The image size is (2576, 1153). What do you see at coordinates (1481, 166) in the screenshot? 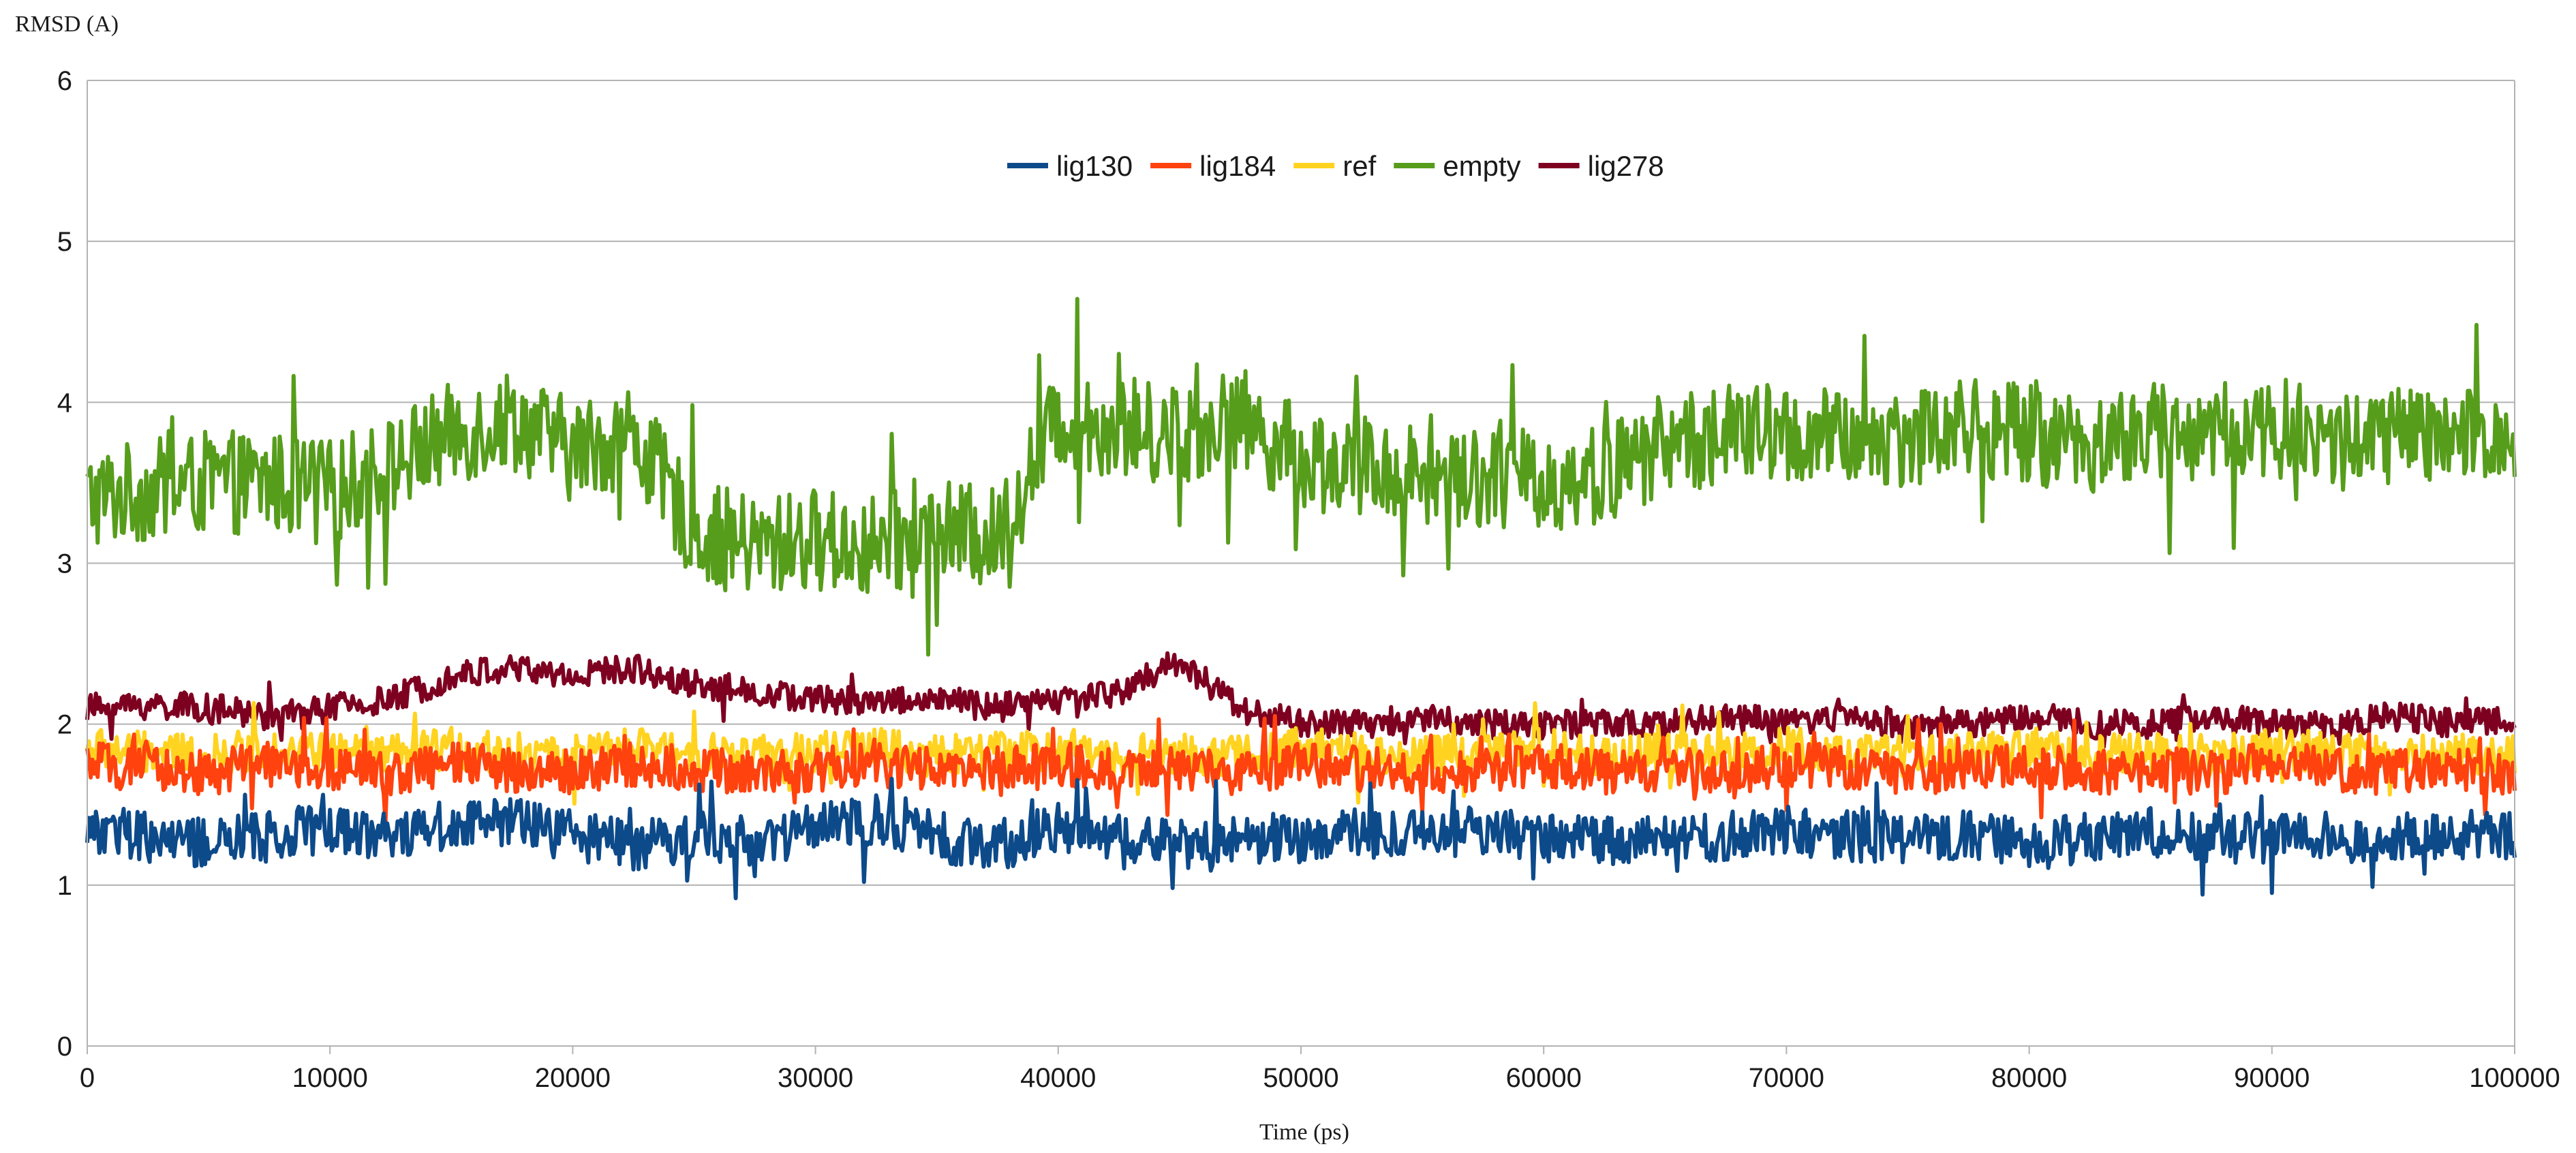
I see `legend-label-empty: empty` at bounding box center [1481, 166].